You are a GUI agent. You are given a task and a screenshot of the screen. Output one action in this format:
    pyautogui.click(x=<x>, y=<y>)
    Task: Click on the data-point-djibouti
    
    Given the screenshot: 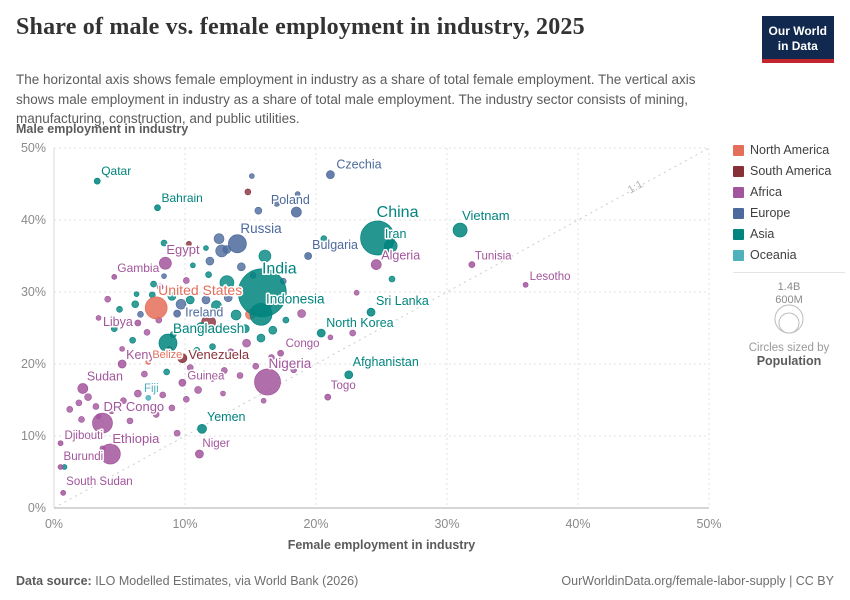 What is the action you would take?
    pyautogui.click(x=60, y=443)
    